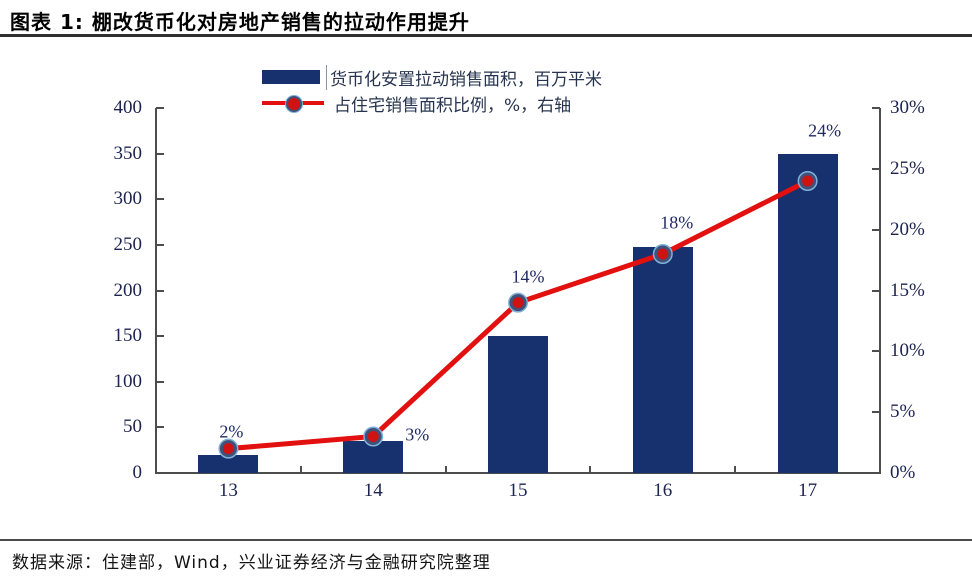 Image resolution: width=972 pixels, height=580 pixels. What do you see at coordinates (231, 431) in the screenshot?
I see `point-label-13: 2%` at bounding box center [231, 431].